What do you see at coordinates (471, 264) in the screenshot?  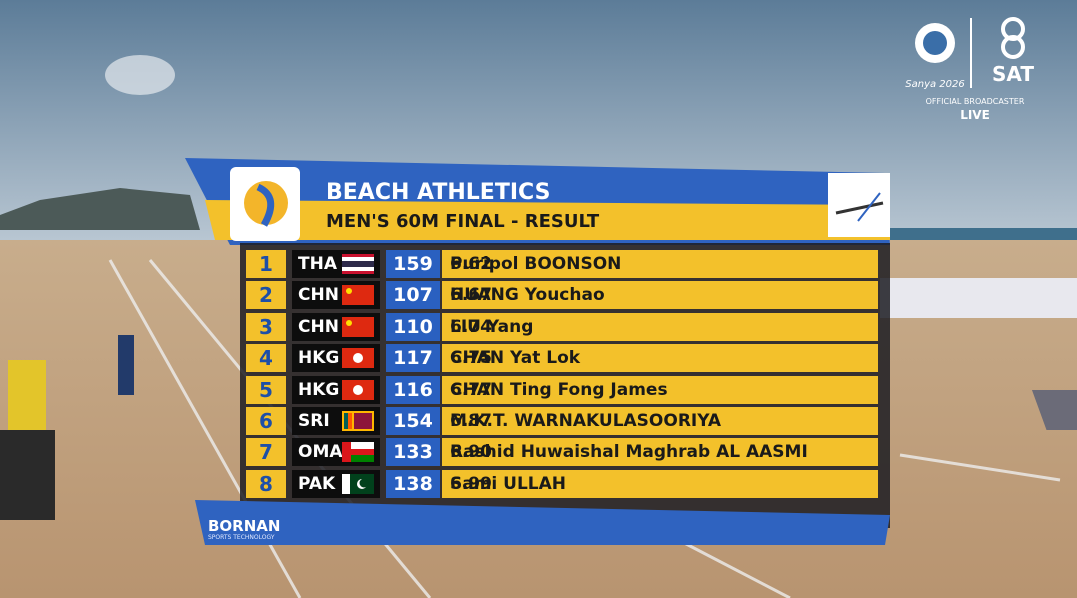 I see `time: 6.62` at bounding box center [471, 264].